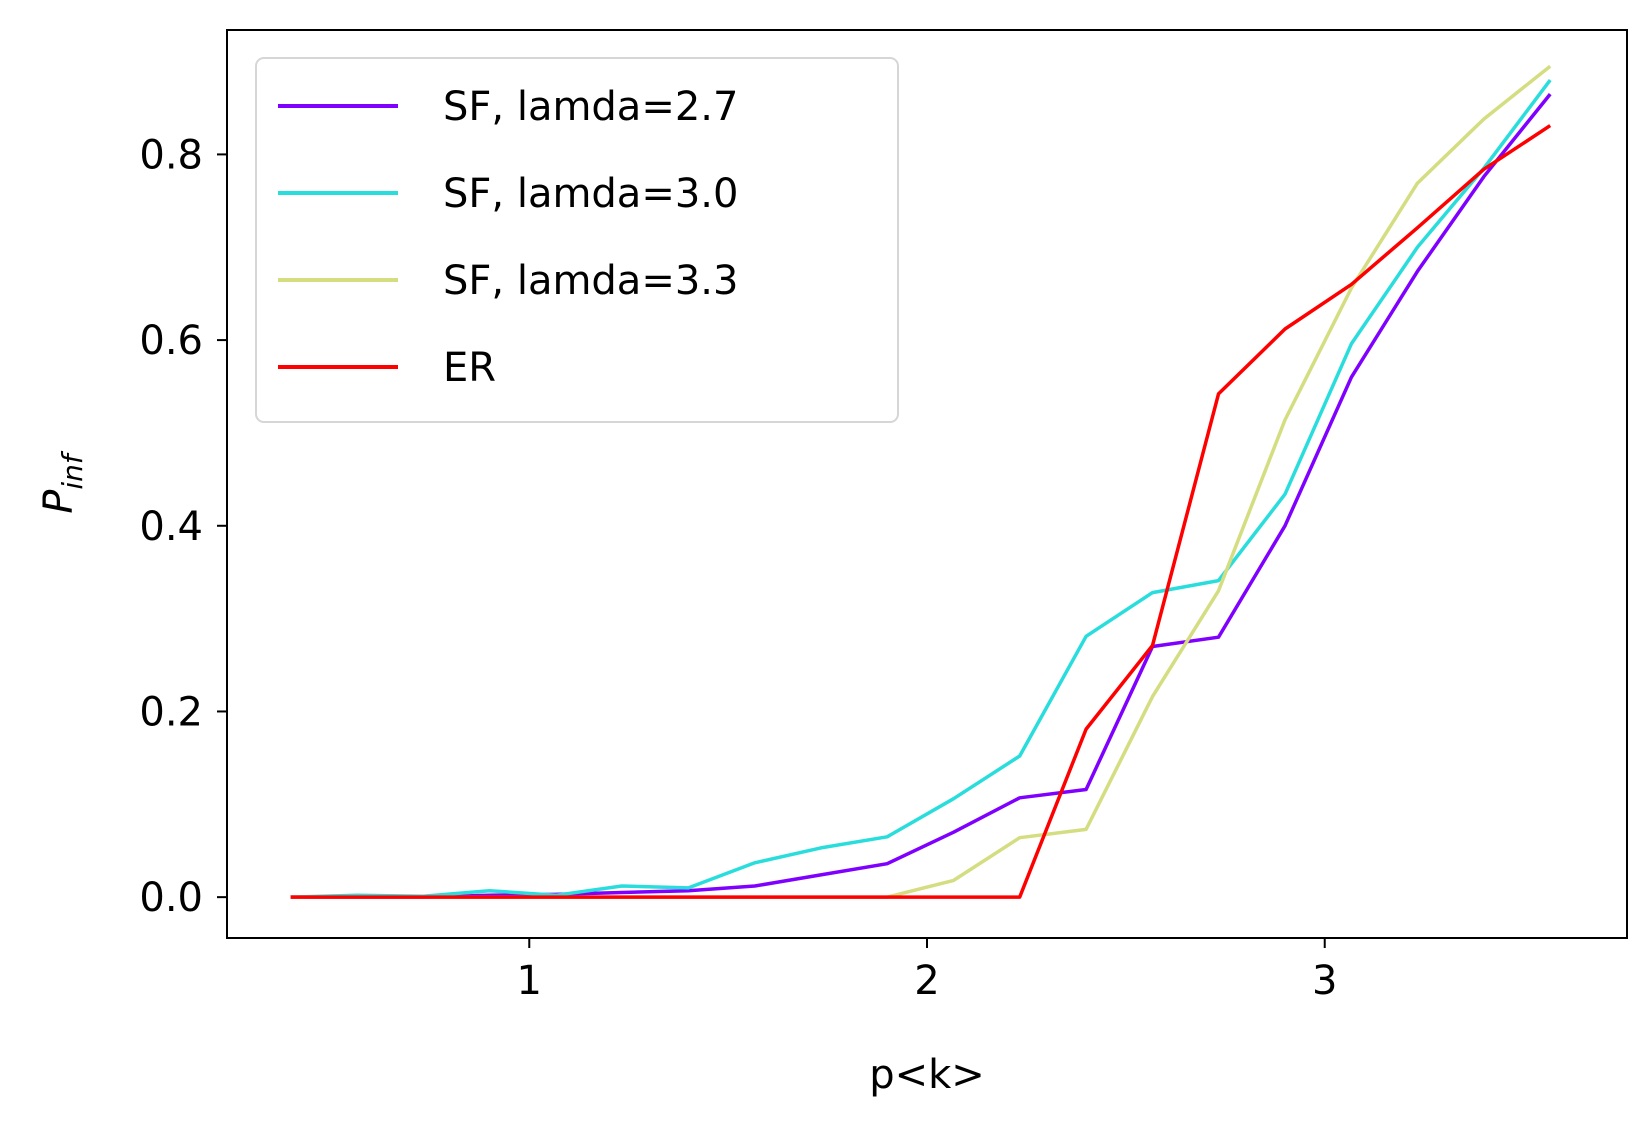 This screenshot has height=1125, width=1650. Describe the element at coordinates (926, 981) in the screenshot. I see `x-tick-label: 2` at that location.